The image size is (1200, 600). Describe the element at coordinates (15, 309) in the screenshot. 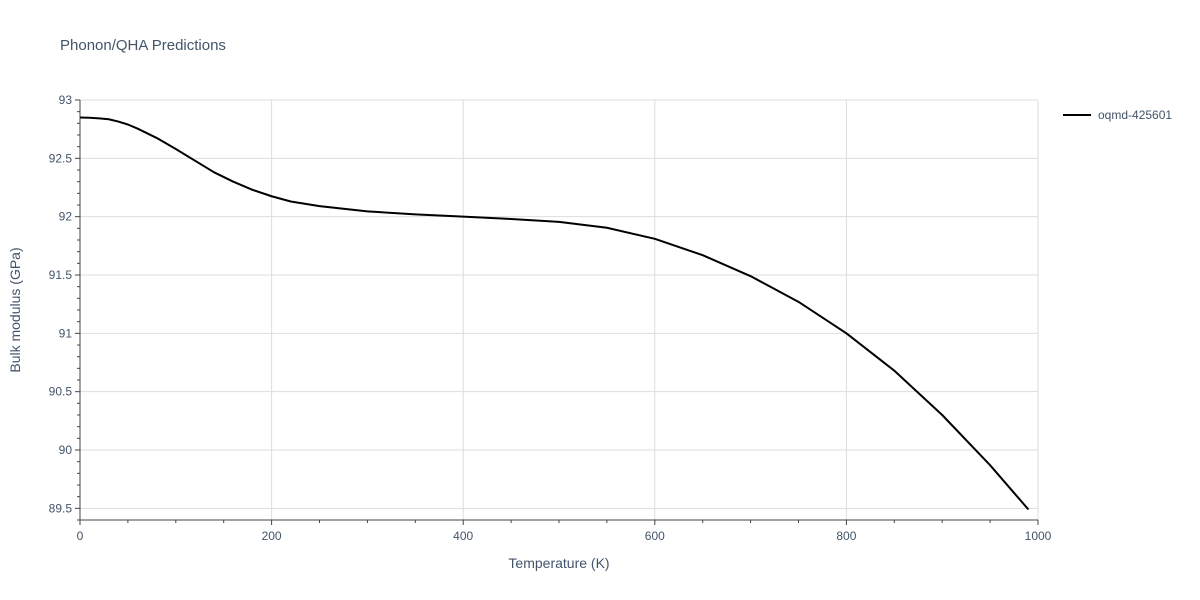

I see `y-axis-title: Bulk modulus (GPa)` at that location.